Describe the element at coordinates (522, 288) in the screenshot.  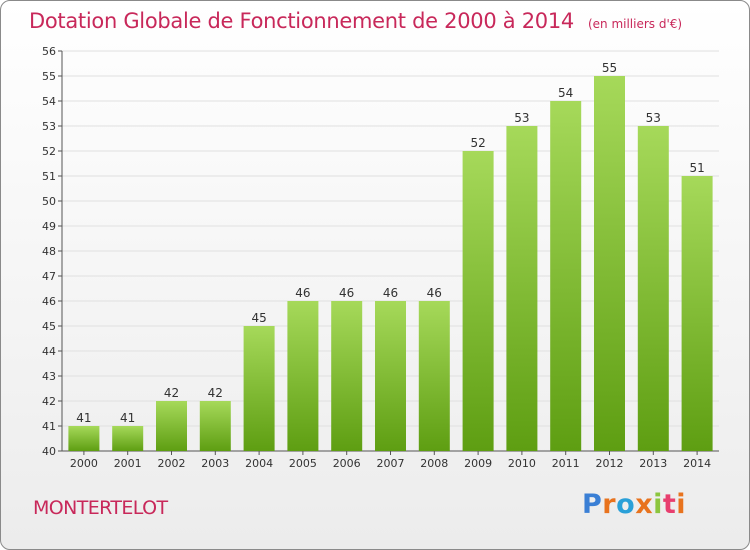
I see `bar-2010` at that location.